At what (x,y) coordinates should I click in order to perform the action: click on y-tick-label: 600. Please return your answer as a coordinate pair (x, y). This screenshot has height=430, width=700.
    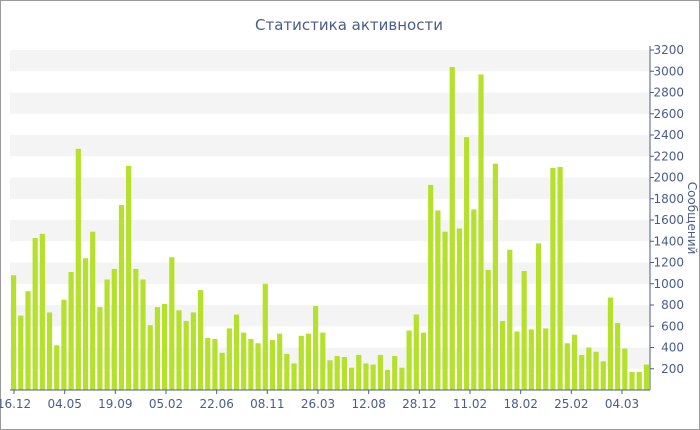
    Looking at the image, I should click on (672, 326).